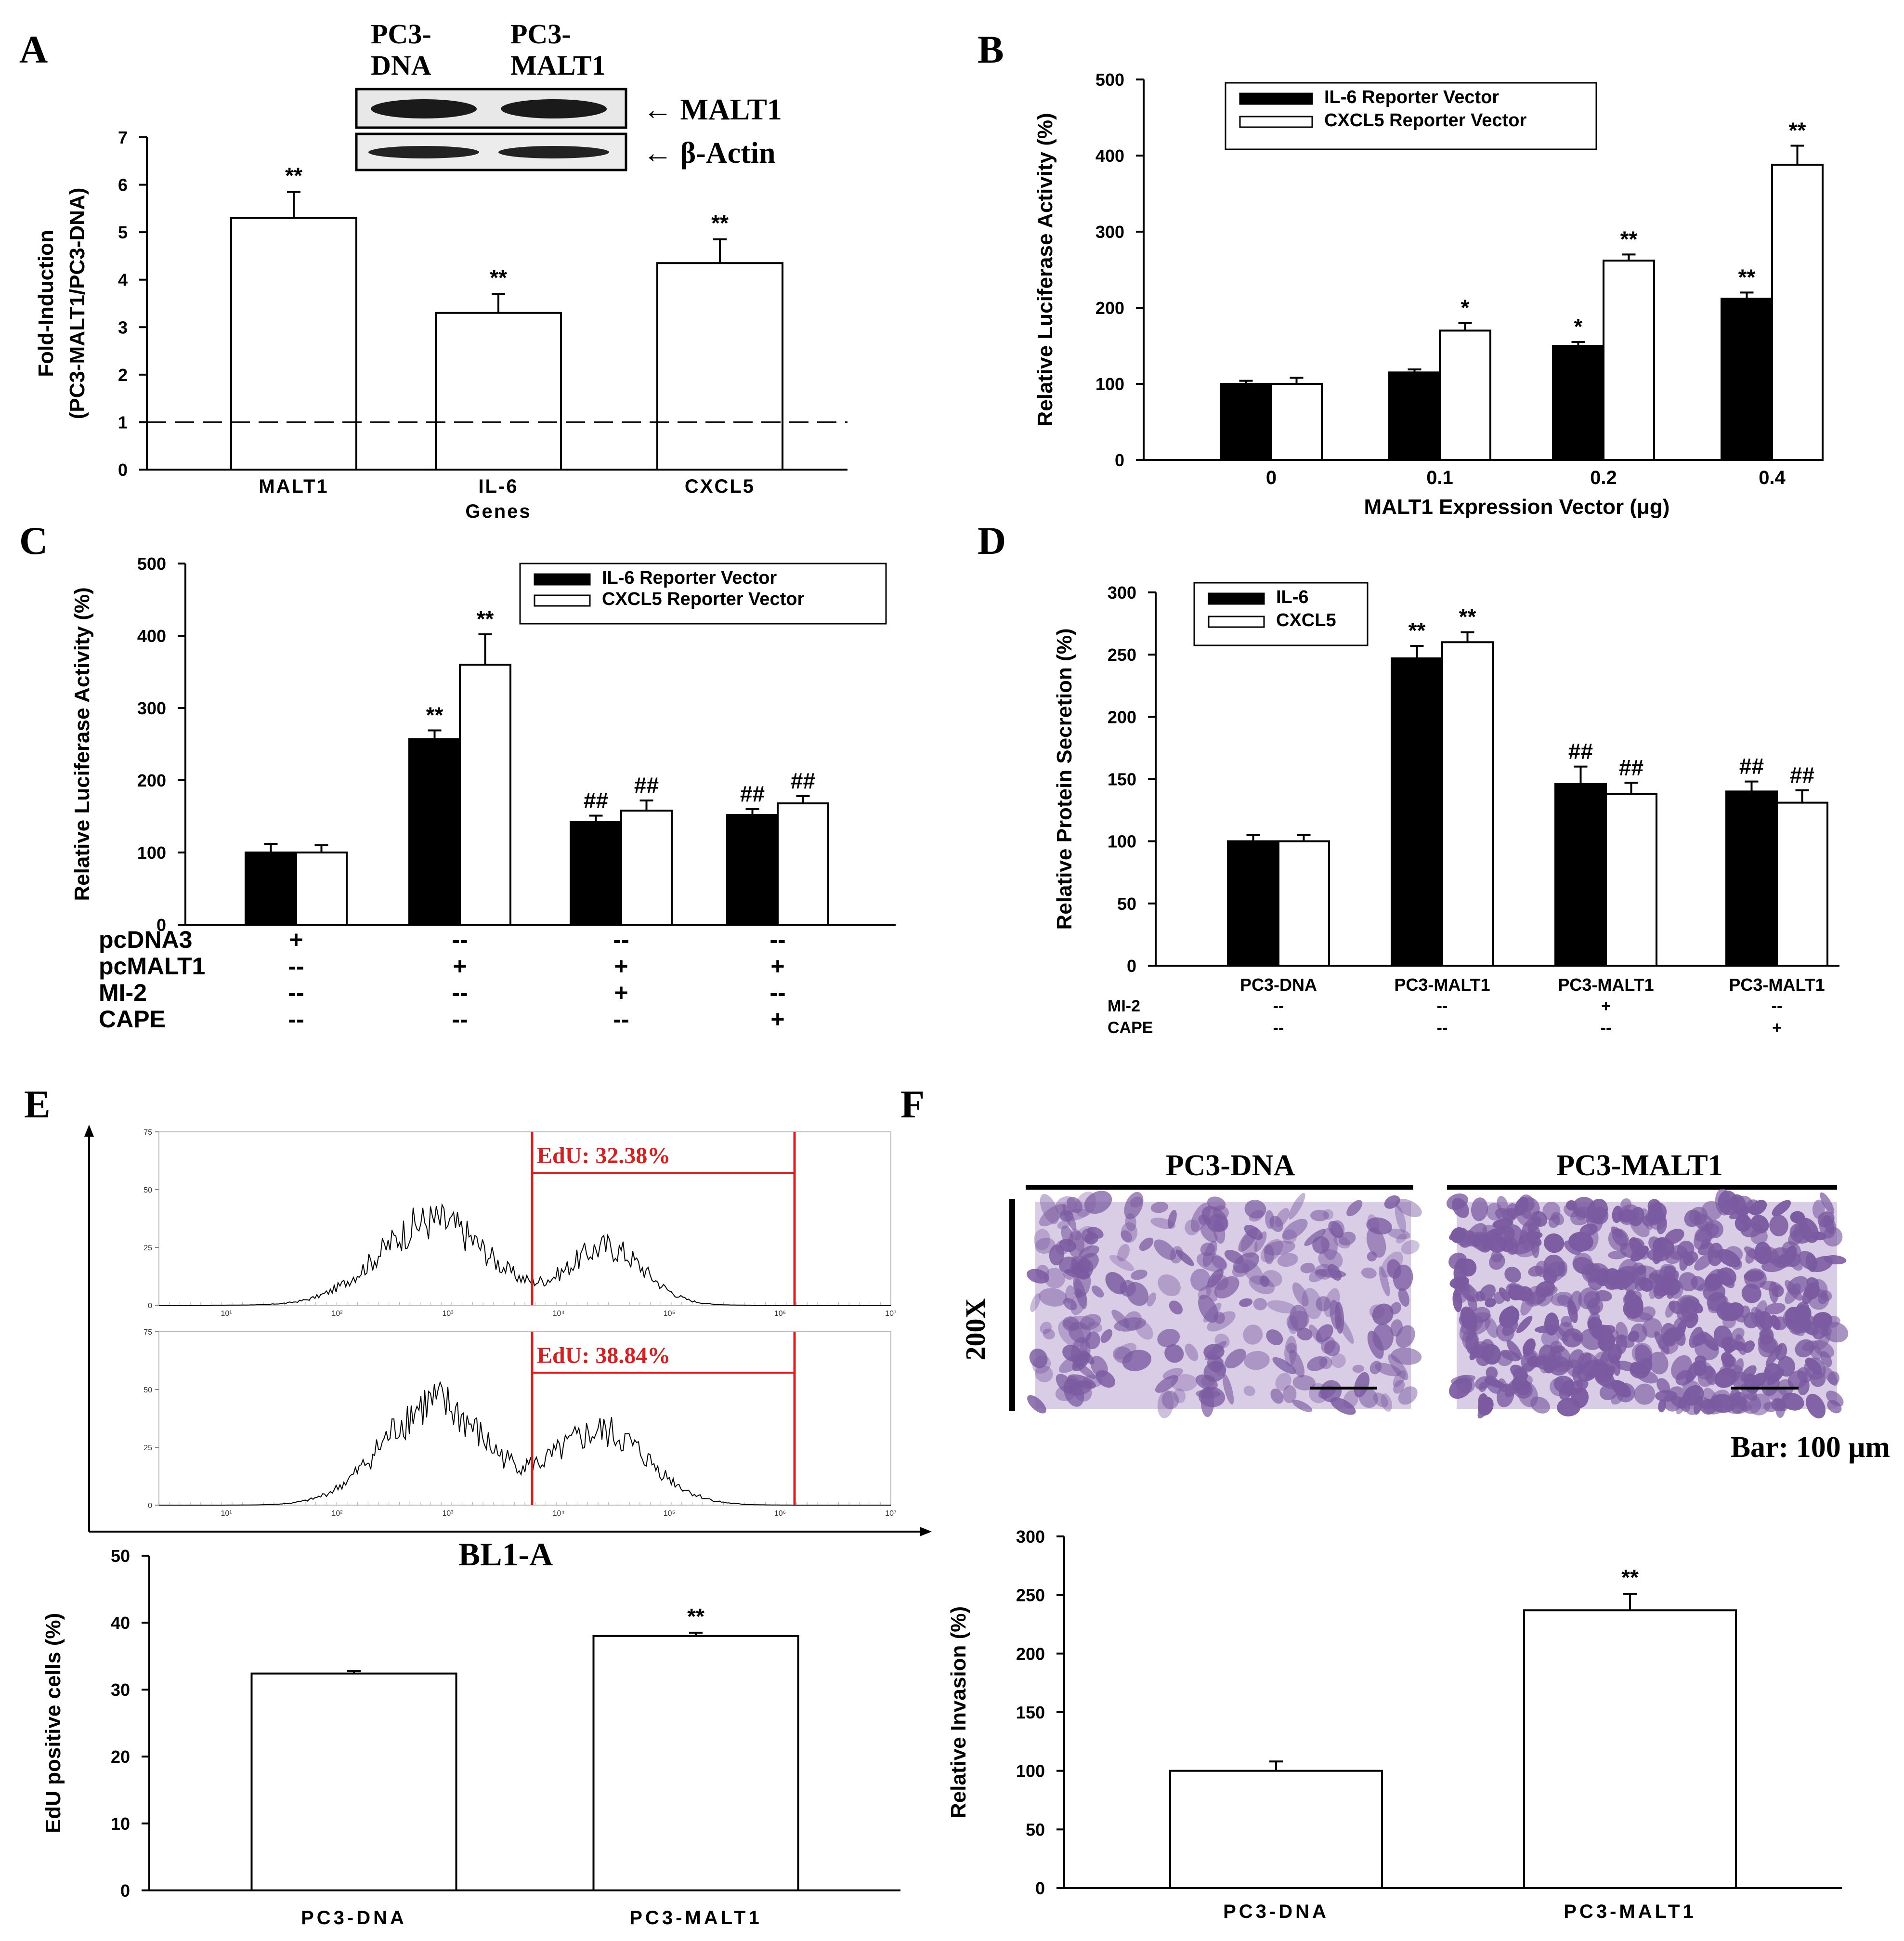  What do you see at coordinates (1122, 780) in the screenshot?
I see `y-tick-label: 150` at bounding box center [1122, 780].